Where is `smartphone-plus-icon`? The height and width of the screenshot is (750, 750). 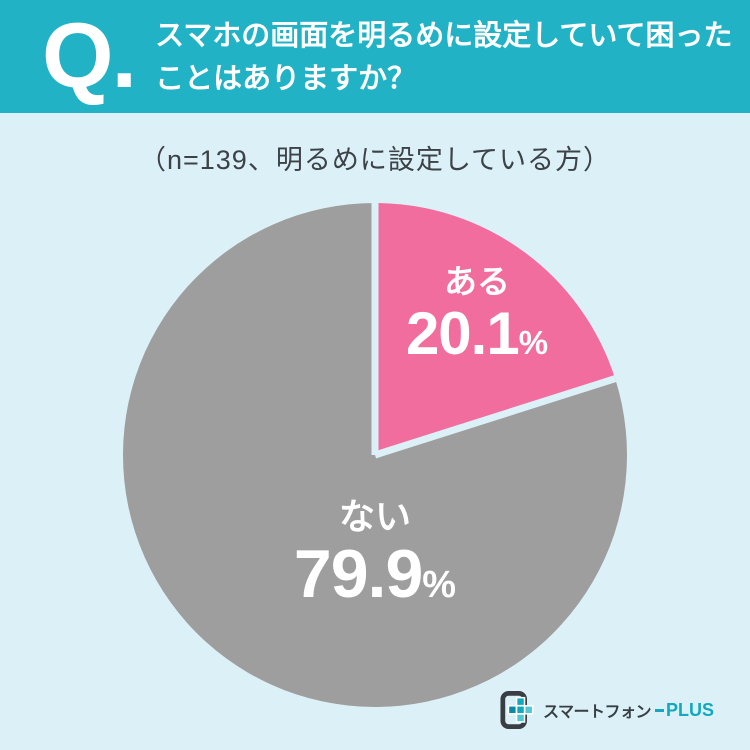
smartphone-plus-icon is located at coordinates (517, 710).